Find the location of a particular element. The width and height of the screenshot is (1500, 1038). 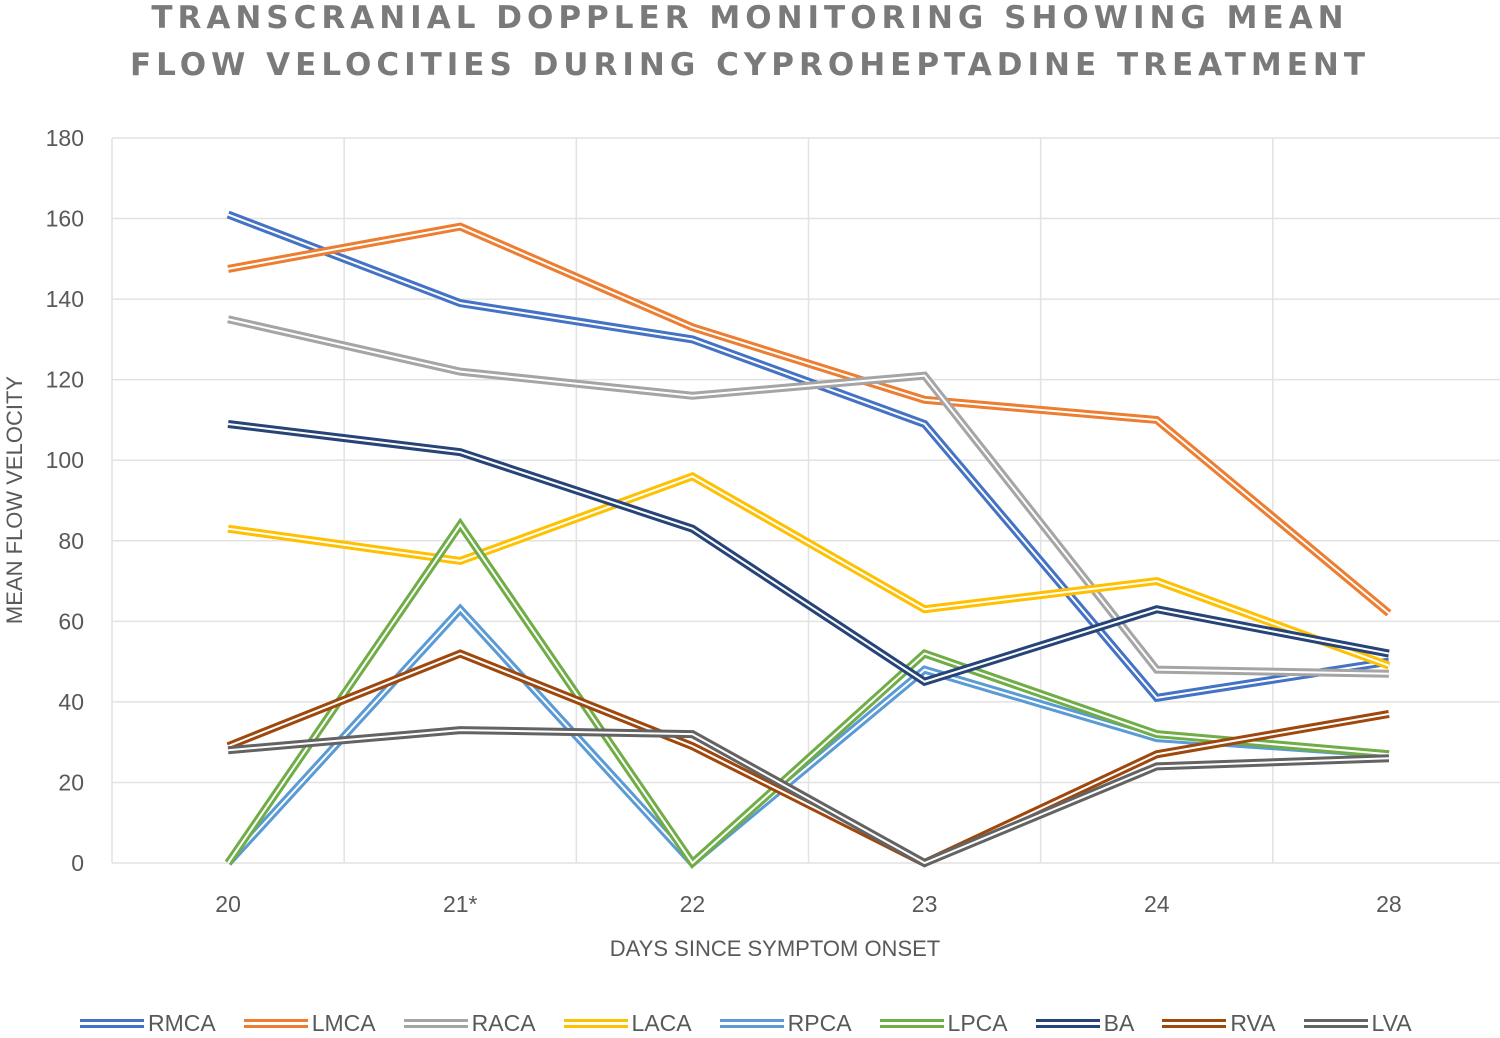

x-axis-ticks: 20 21* 22 23 24 28 is located at coordinates (808, 904).